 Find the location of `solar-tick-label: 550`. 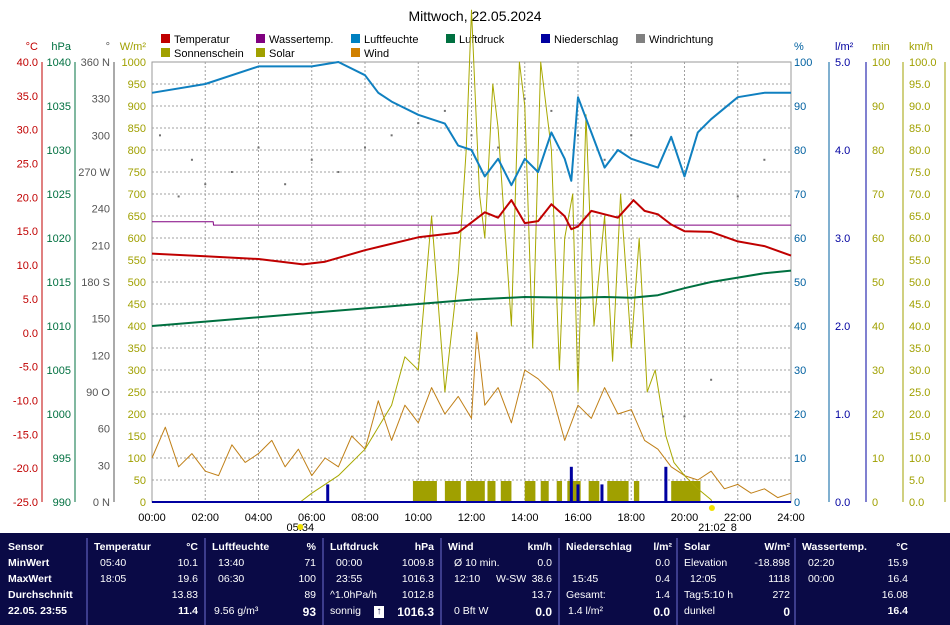

solar-tick-label: 550 is located at coordinates (137, 261).